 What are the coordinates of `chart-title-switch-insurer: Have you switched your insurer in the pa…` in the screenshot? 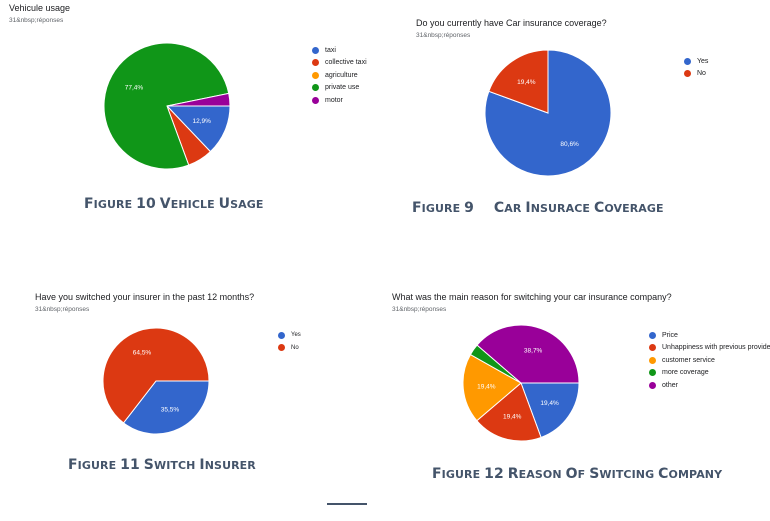 It's located at (145, 297).